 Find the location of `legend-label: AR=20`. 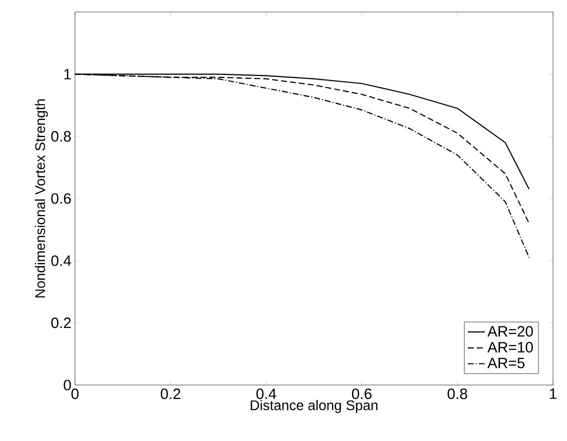

legend-label: AR=20 is located at coordinates (510, 331).